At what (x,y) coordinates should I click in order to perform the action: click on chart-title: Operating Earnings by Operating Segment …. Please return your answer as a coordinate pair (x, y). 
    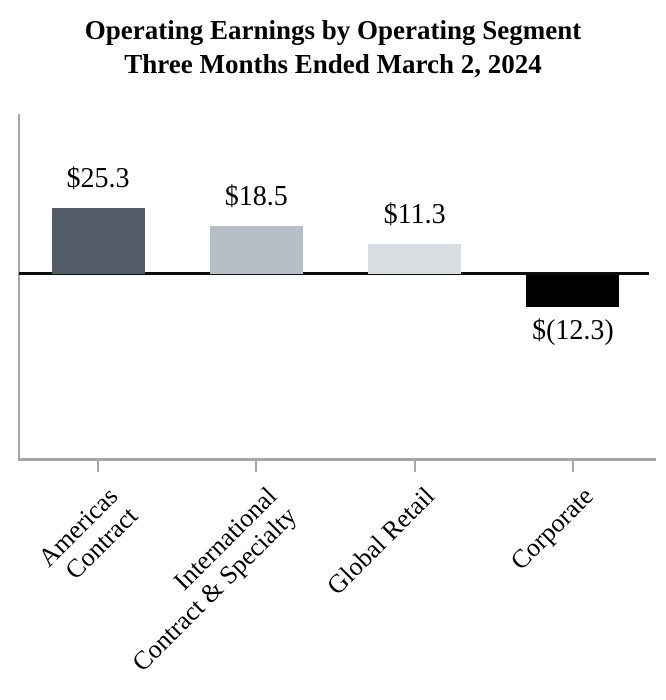
    Looking at the image, I should click on (333, 47).